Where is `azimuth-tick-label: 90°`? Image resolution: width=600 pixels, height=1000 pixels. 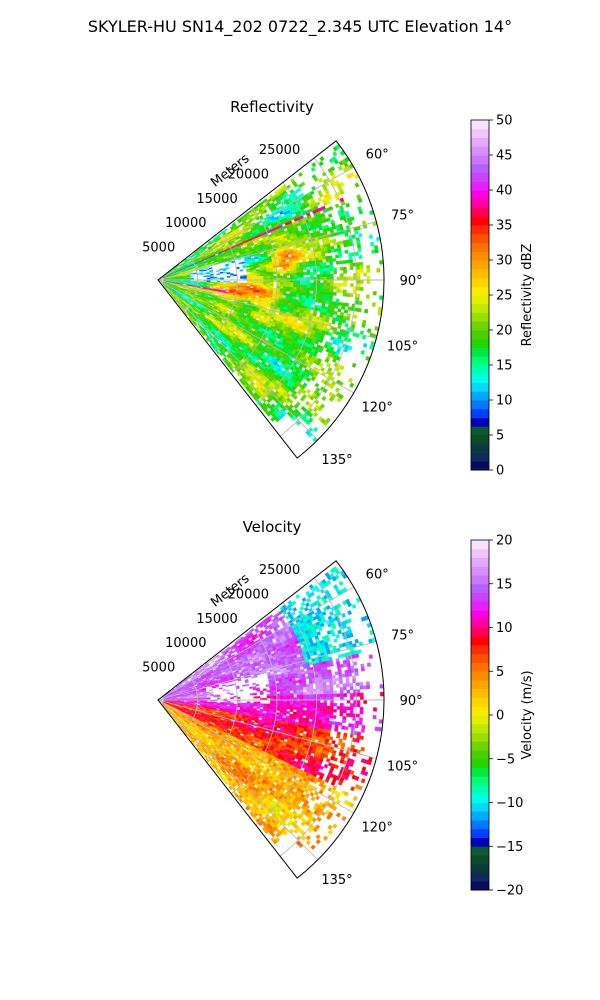
azimuth-tick-label: 90° is located at coordinates (411, 281).